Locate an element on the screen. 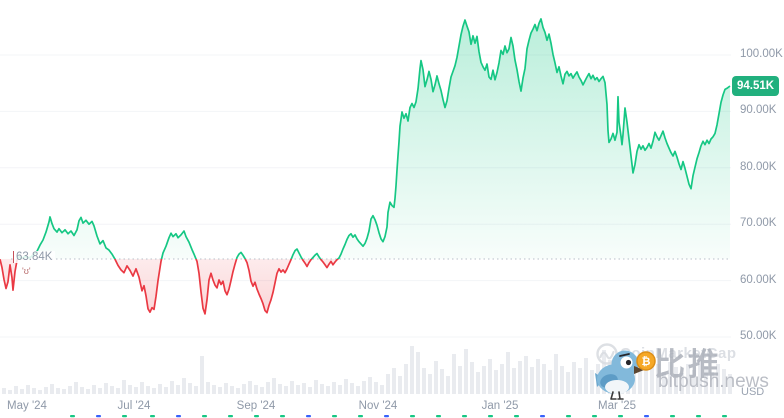 This screenshot has height=418, width=784. x-axis-label: Mar '25 is located at coordinates (617, 406).